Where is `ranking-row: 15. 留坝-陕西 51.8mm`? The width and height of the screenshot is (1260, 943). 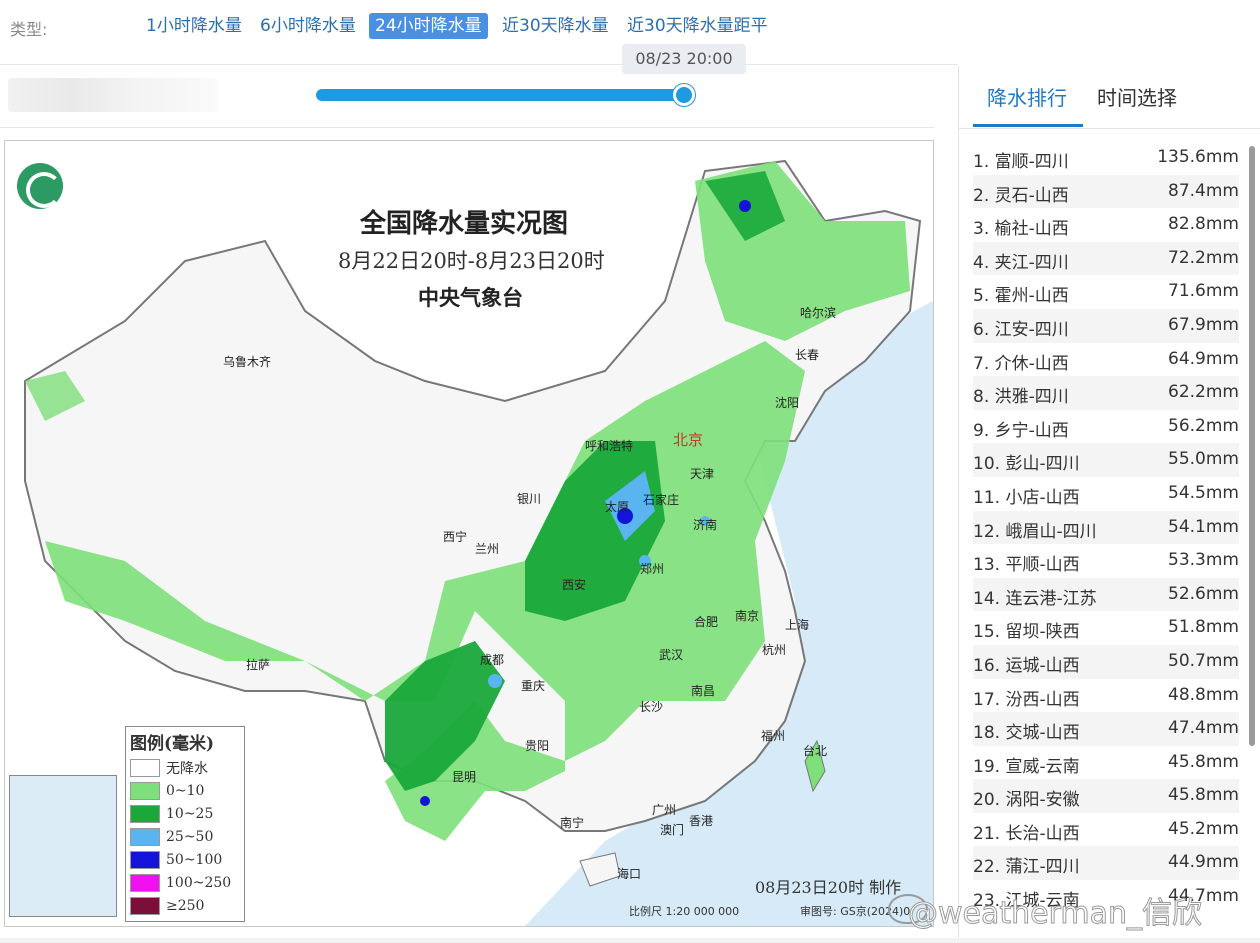
ranking-row: 15. 留坝-陕西 51.8mm is located at coordinates (1106, 628).